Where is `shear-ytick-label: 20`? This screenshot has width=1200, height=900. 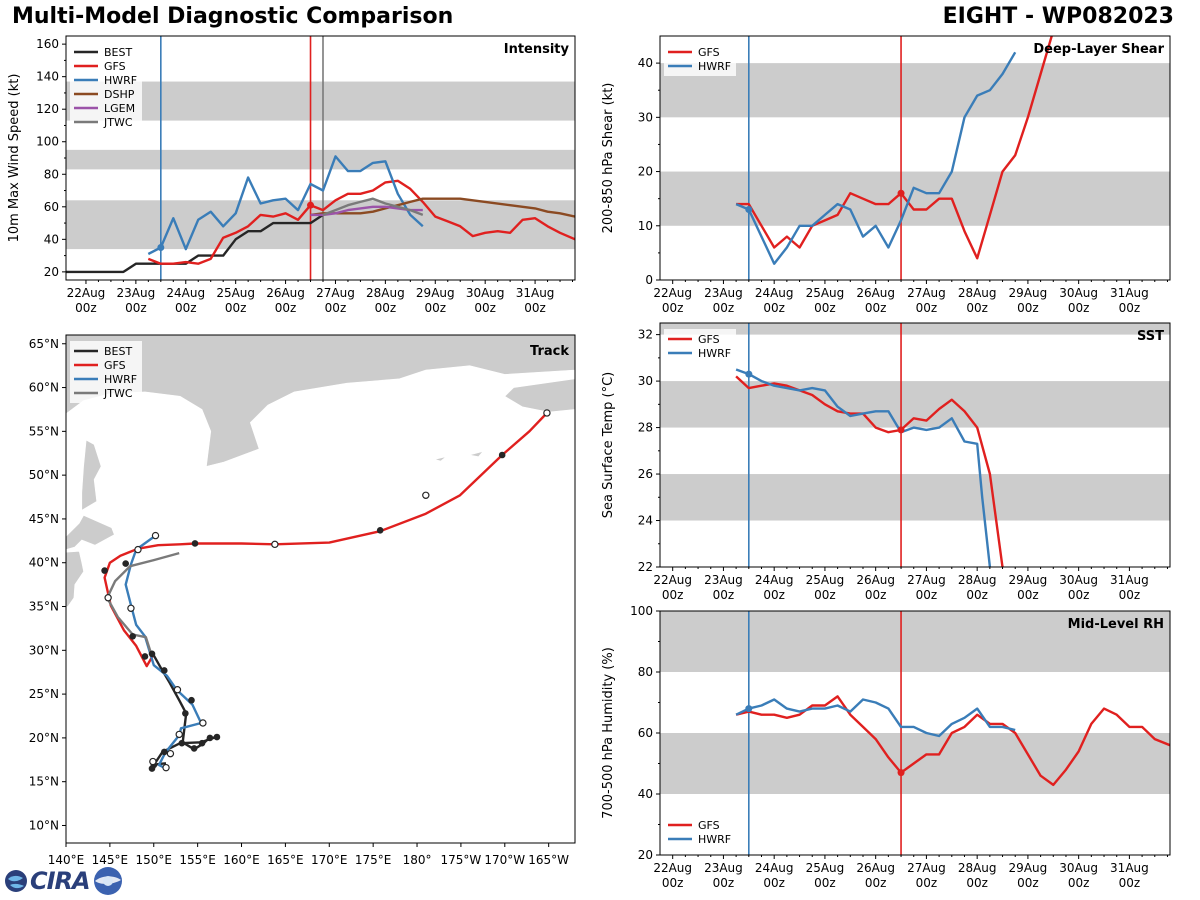
shear-ytick-label: 20 is located at coordinates (645, 172).